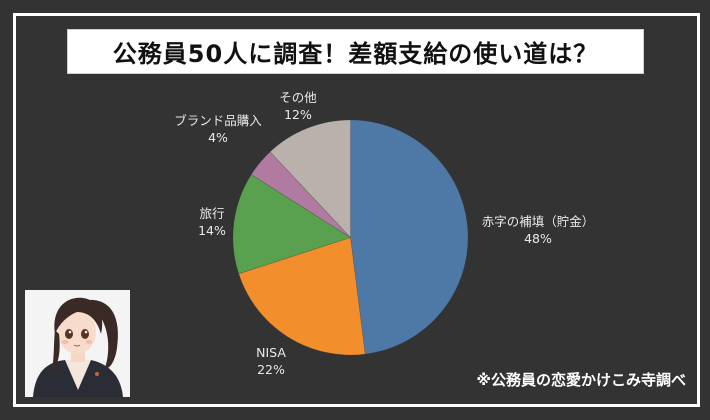 The image size is (710, 420). What do you see at coordinates (271, 361) in the screenshot?
I see `slice-label-nisa: NISA 22%` at bounding box center [271, 361].